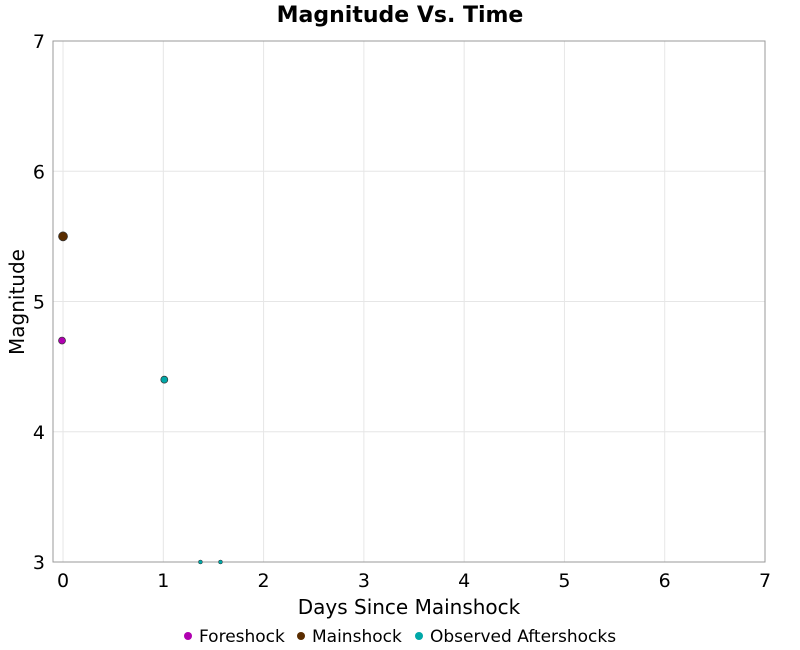  Describe the element at coordinates (63, 236) in the screenshot. I see `data-point-mainshock` at that location.